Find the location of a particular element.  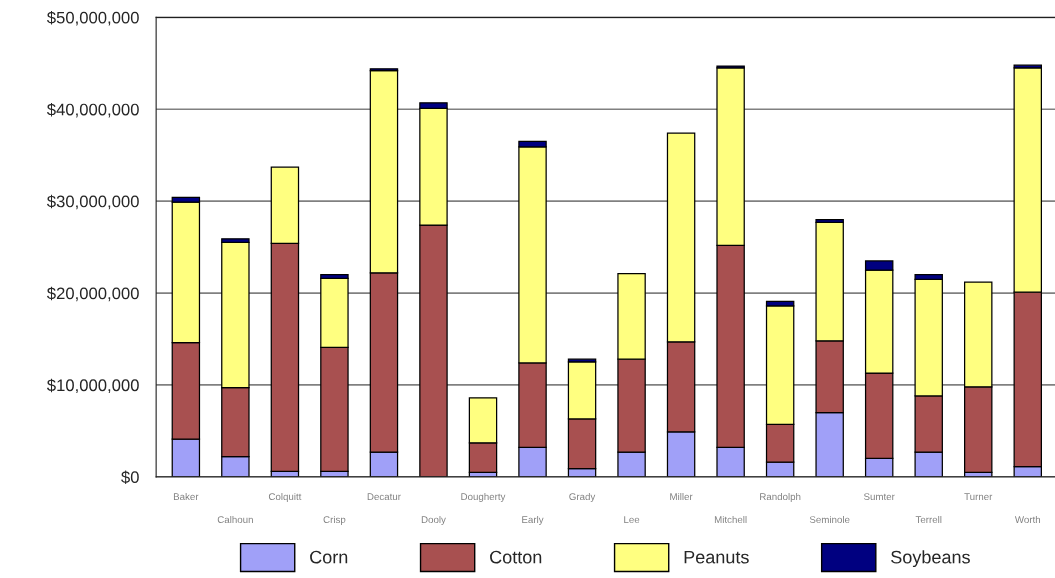

x-tick-label: Miller is located at coordinates (681, 496).